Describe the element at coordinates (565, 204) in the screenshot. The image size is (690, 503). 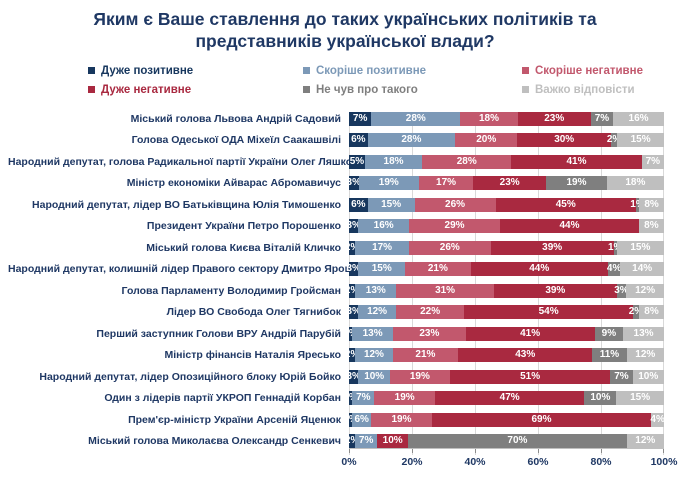
I see `bar-value-label: 45%` at that location.